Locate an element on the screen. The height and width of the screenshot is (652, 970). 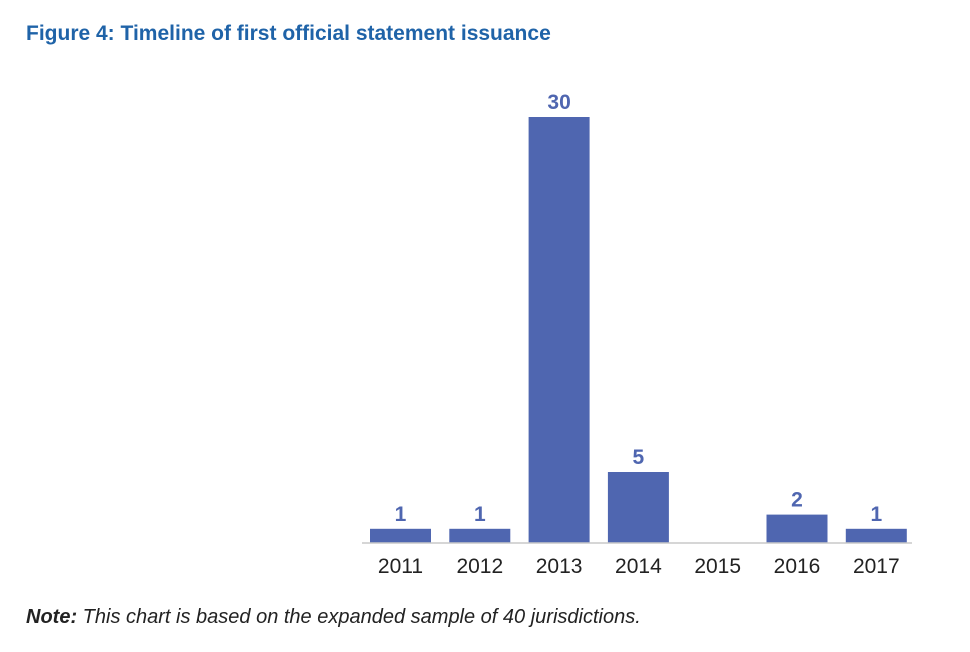
x-tick-label-2012: 2012 is located at coordinates (479, 566).